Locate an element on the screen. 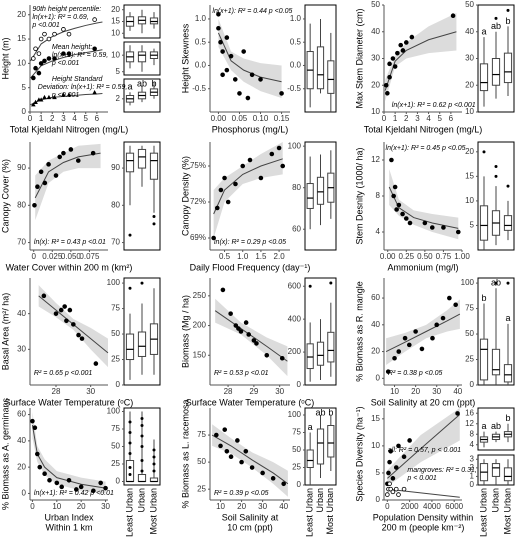 Image resolution: width=518 pixels, height=550 pixels. x-tick-label: Most Urban is located at coordinates (330, 511).